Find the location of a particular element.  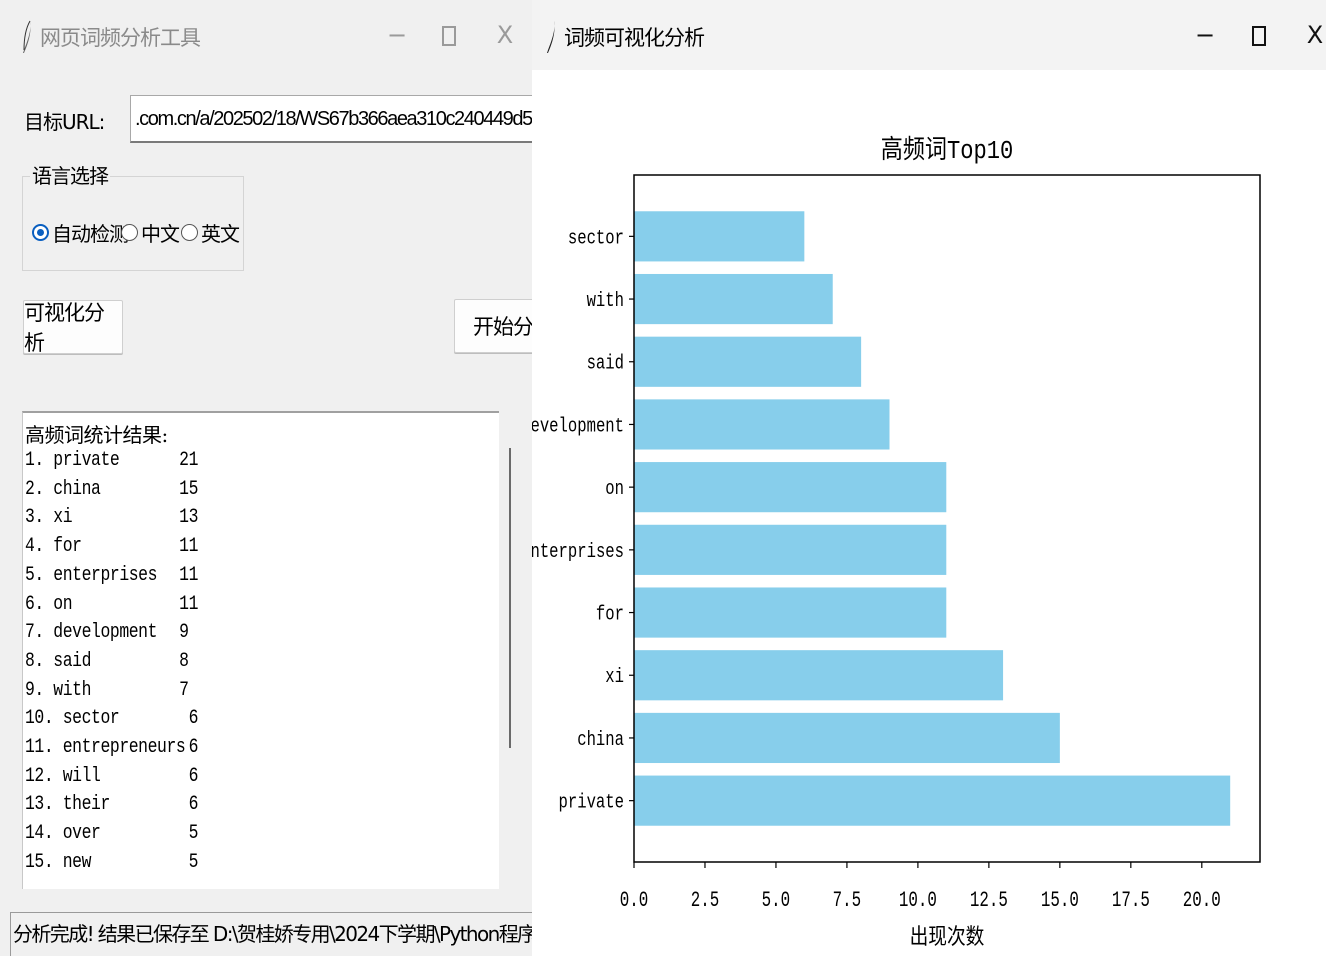

window-title: 网页词频分析工具 is located at coordinates (120, 38).